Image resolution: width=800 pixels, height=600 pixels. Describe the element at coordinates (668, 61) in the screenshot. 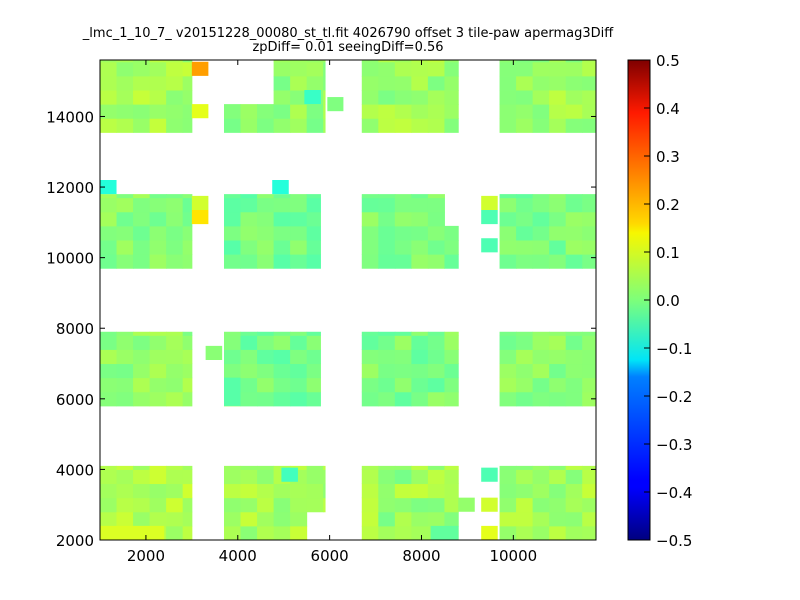

I see `colorbar-tick-label: 0.5` at that location.